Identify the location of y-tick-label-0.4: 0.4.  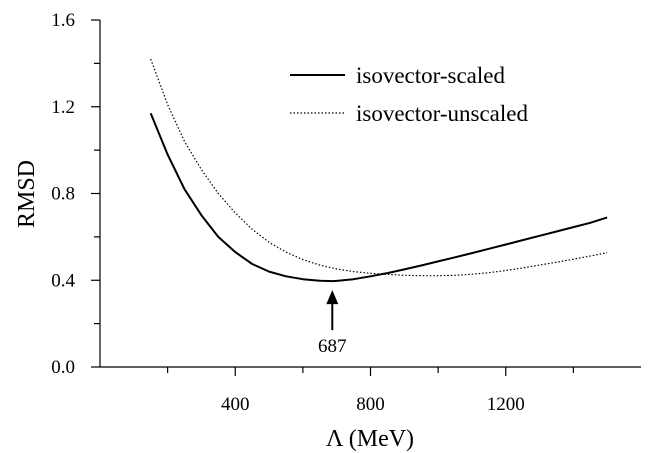
(63, 280).